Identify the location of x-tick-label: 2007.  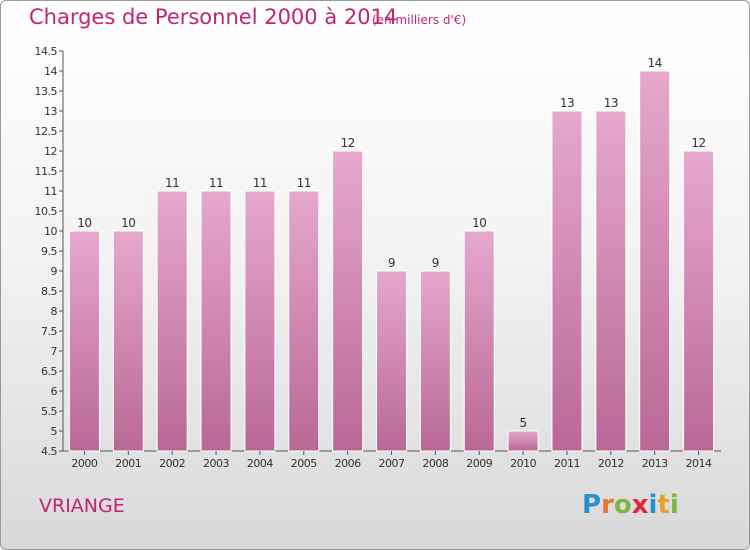
(392, 463).